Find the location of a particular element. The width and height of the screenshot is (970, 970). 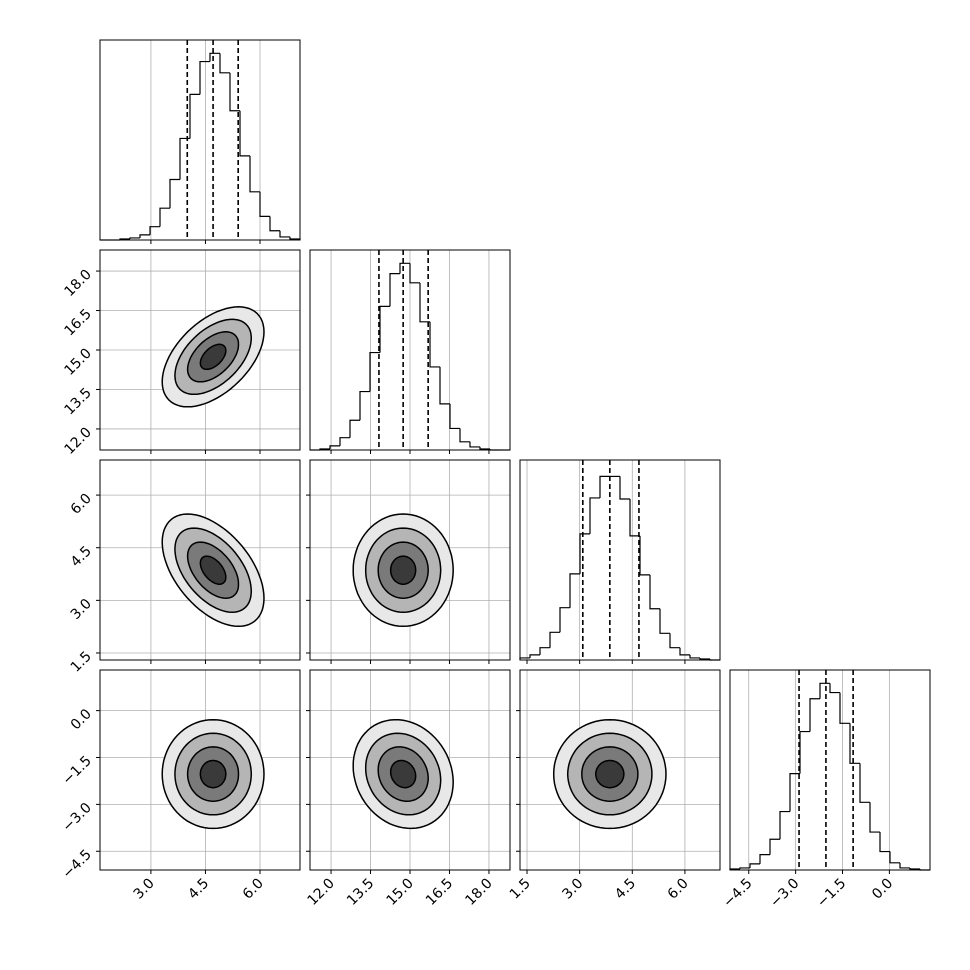

x-tick-label: −3.0 is located at coordinates (784, 893).